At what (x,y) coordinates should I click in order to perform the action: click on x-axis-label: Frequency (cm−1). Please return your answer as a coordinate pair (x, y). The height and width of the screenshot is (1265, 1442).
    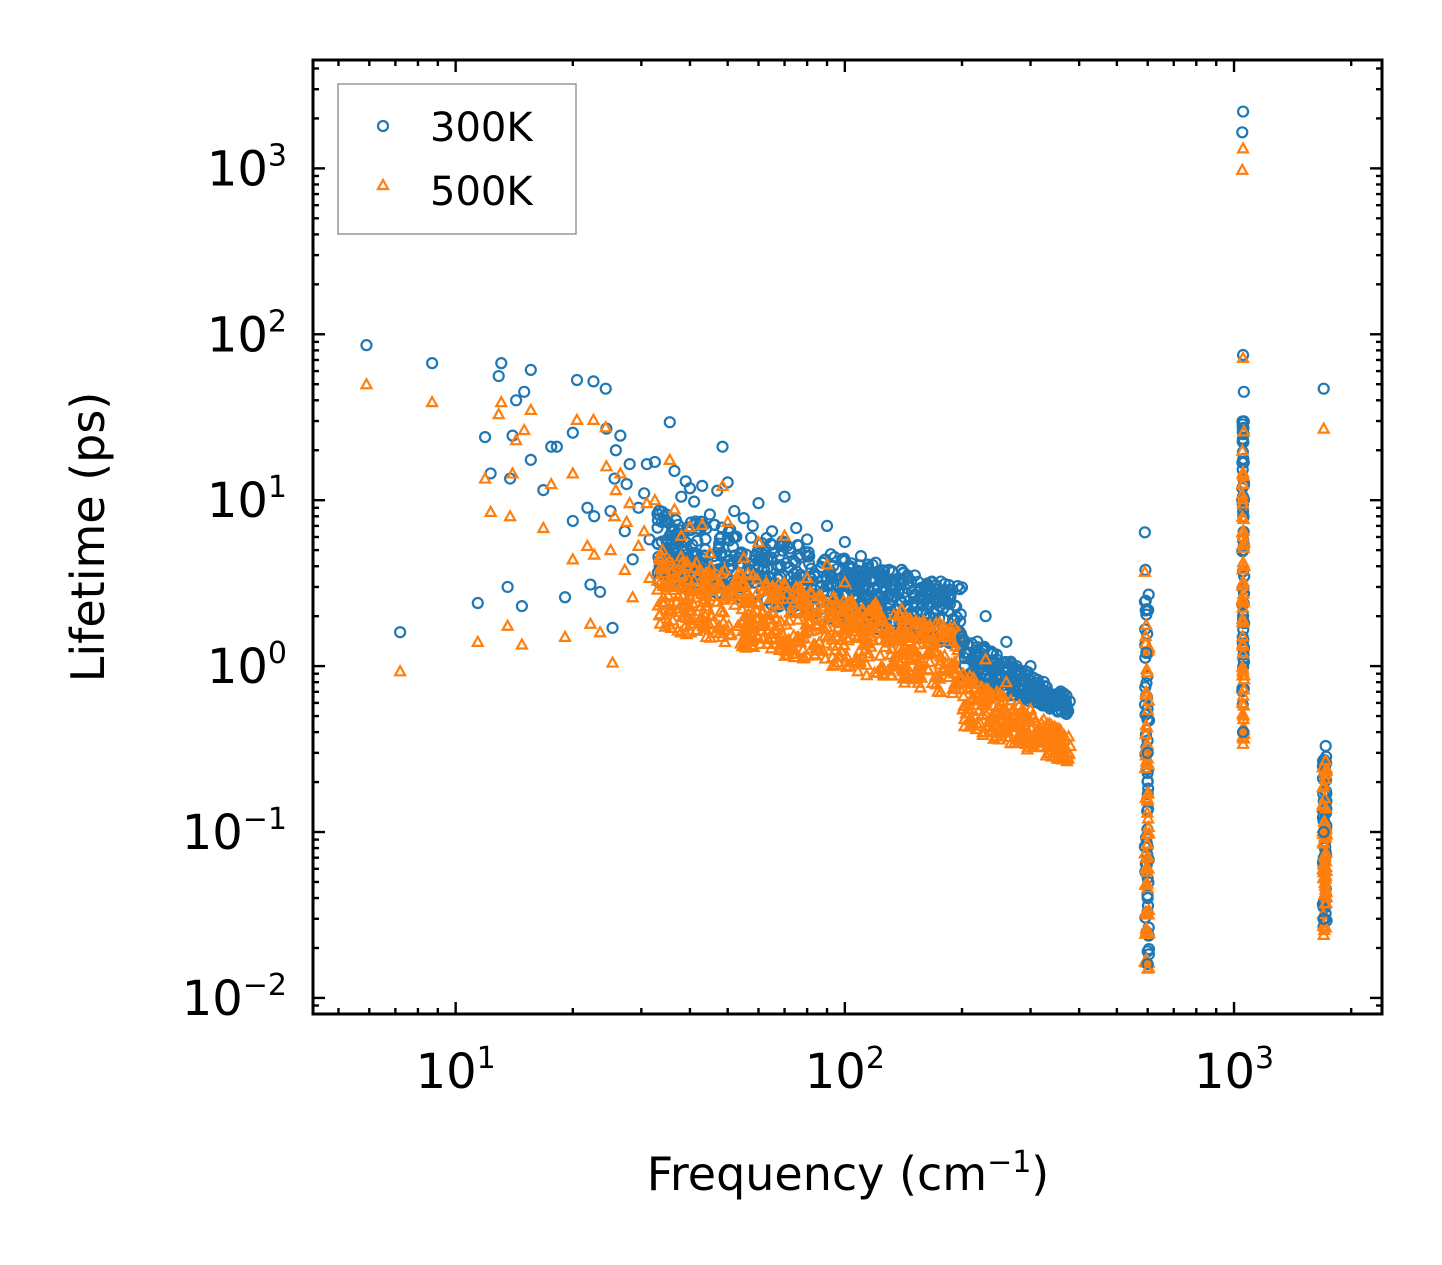
    Looking at the image, I should click on (848, 1173).